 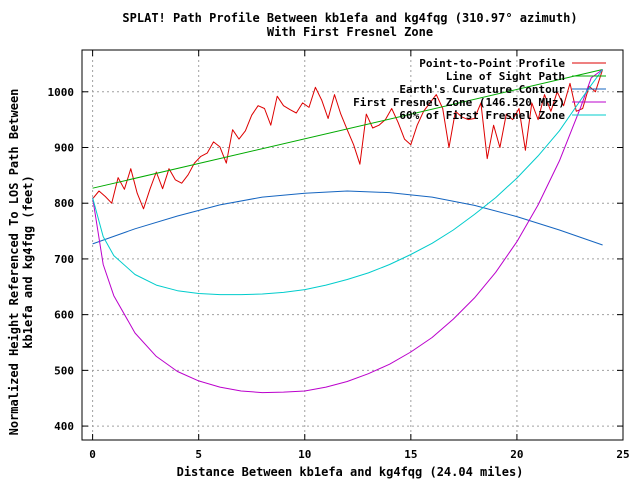 What do you see at coordinates (64, 259) in the screenshot?
I see `y-tick-label: 700` at bounding box center [64, 259].